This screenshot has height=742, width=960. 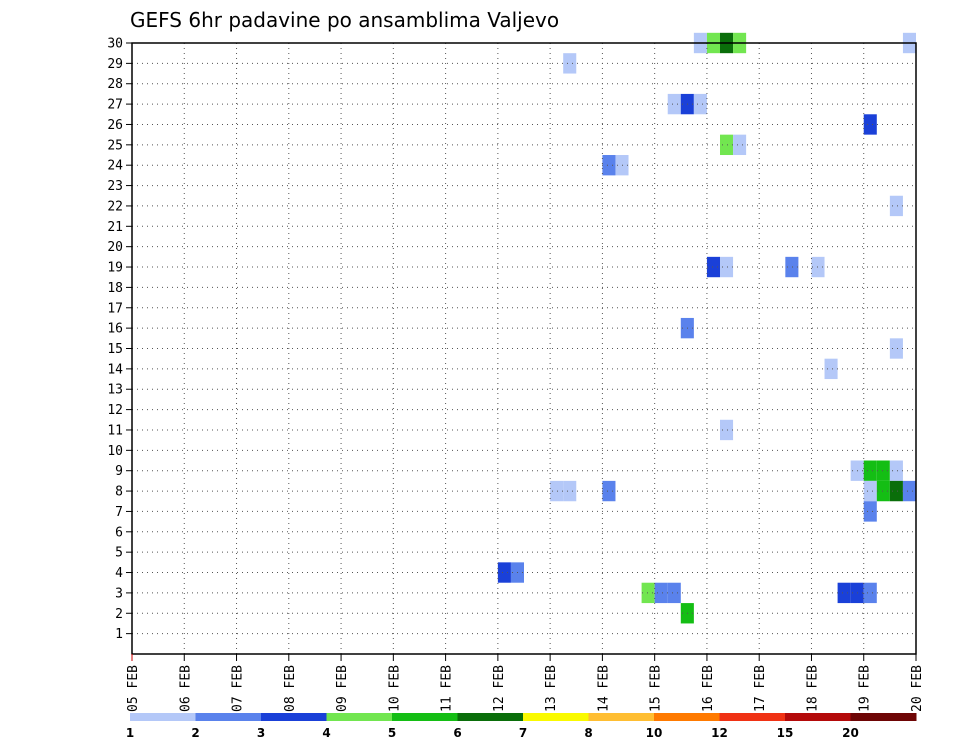 What do you see at coordinates (551, 688) in the screenshot?
I see `x-tick-label-8: 13 FEB` at bounding box center [551, 688].